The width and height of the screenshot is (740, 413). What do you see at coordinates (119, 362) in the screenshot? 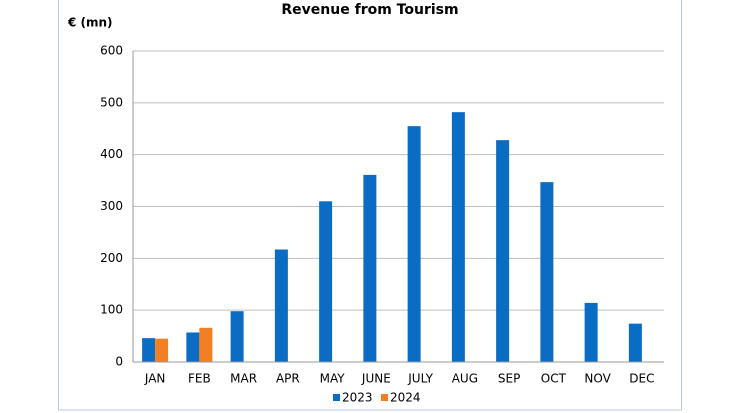
I see `y-tick-label: 0` at bounding box center [119, 362].